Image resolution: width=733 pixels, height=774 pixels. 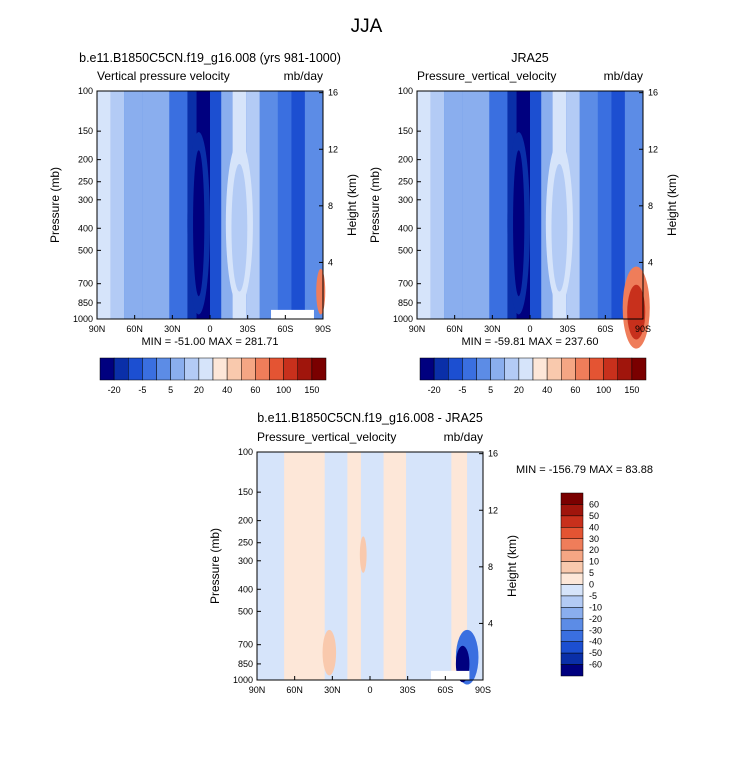 What do you see at coordinates (55, 205) in the screenshot?
I see `y-axis-label: Pressure (mb)` at bounding box center [55, 205].